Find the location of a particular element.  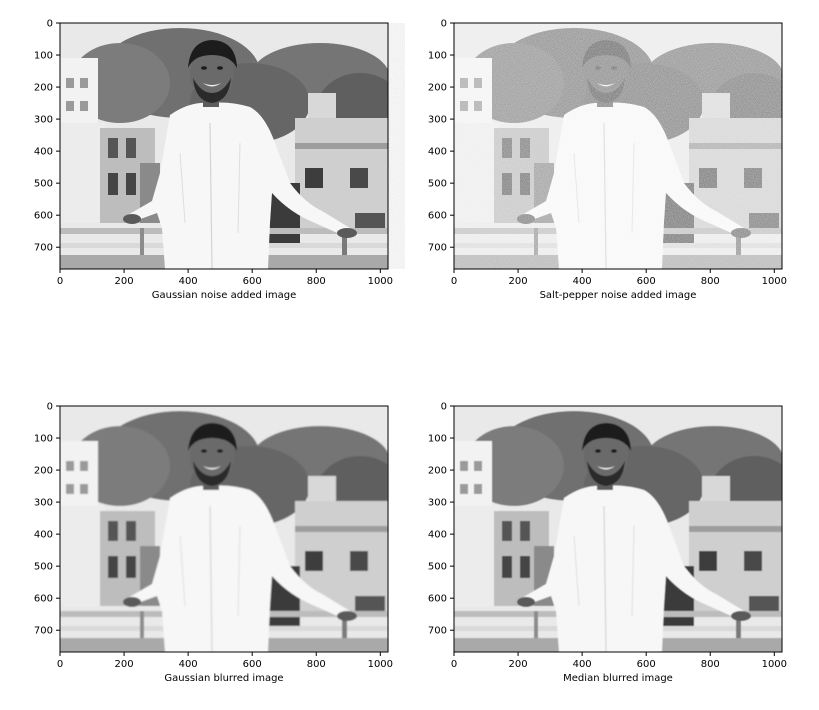

panel-caption: Median blurred image is located at coordinates (618, 678).